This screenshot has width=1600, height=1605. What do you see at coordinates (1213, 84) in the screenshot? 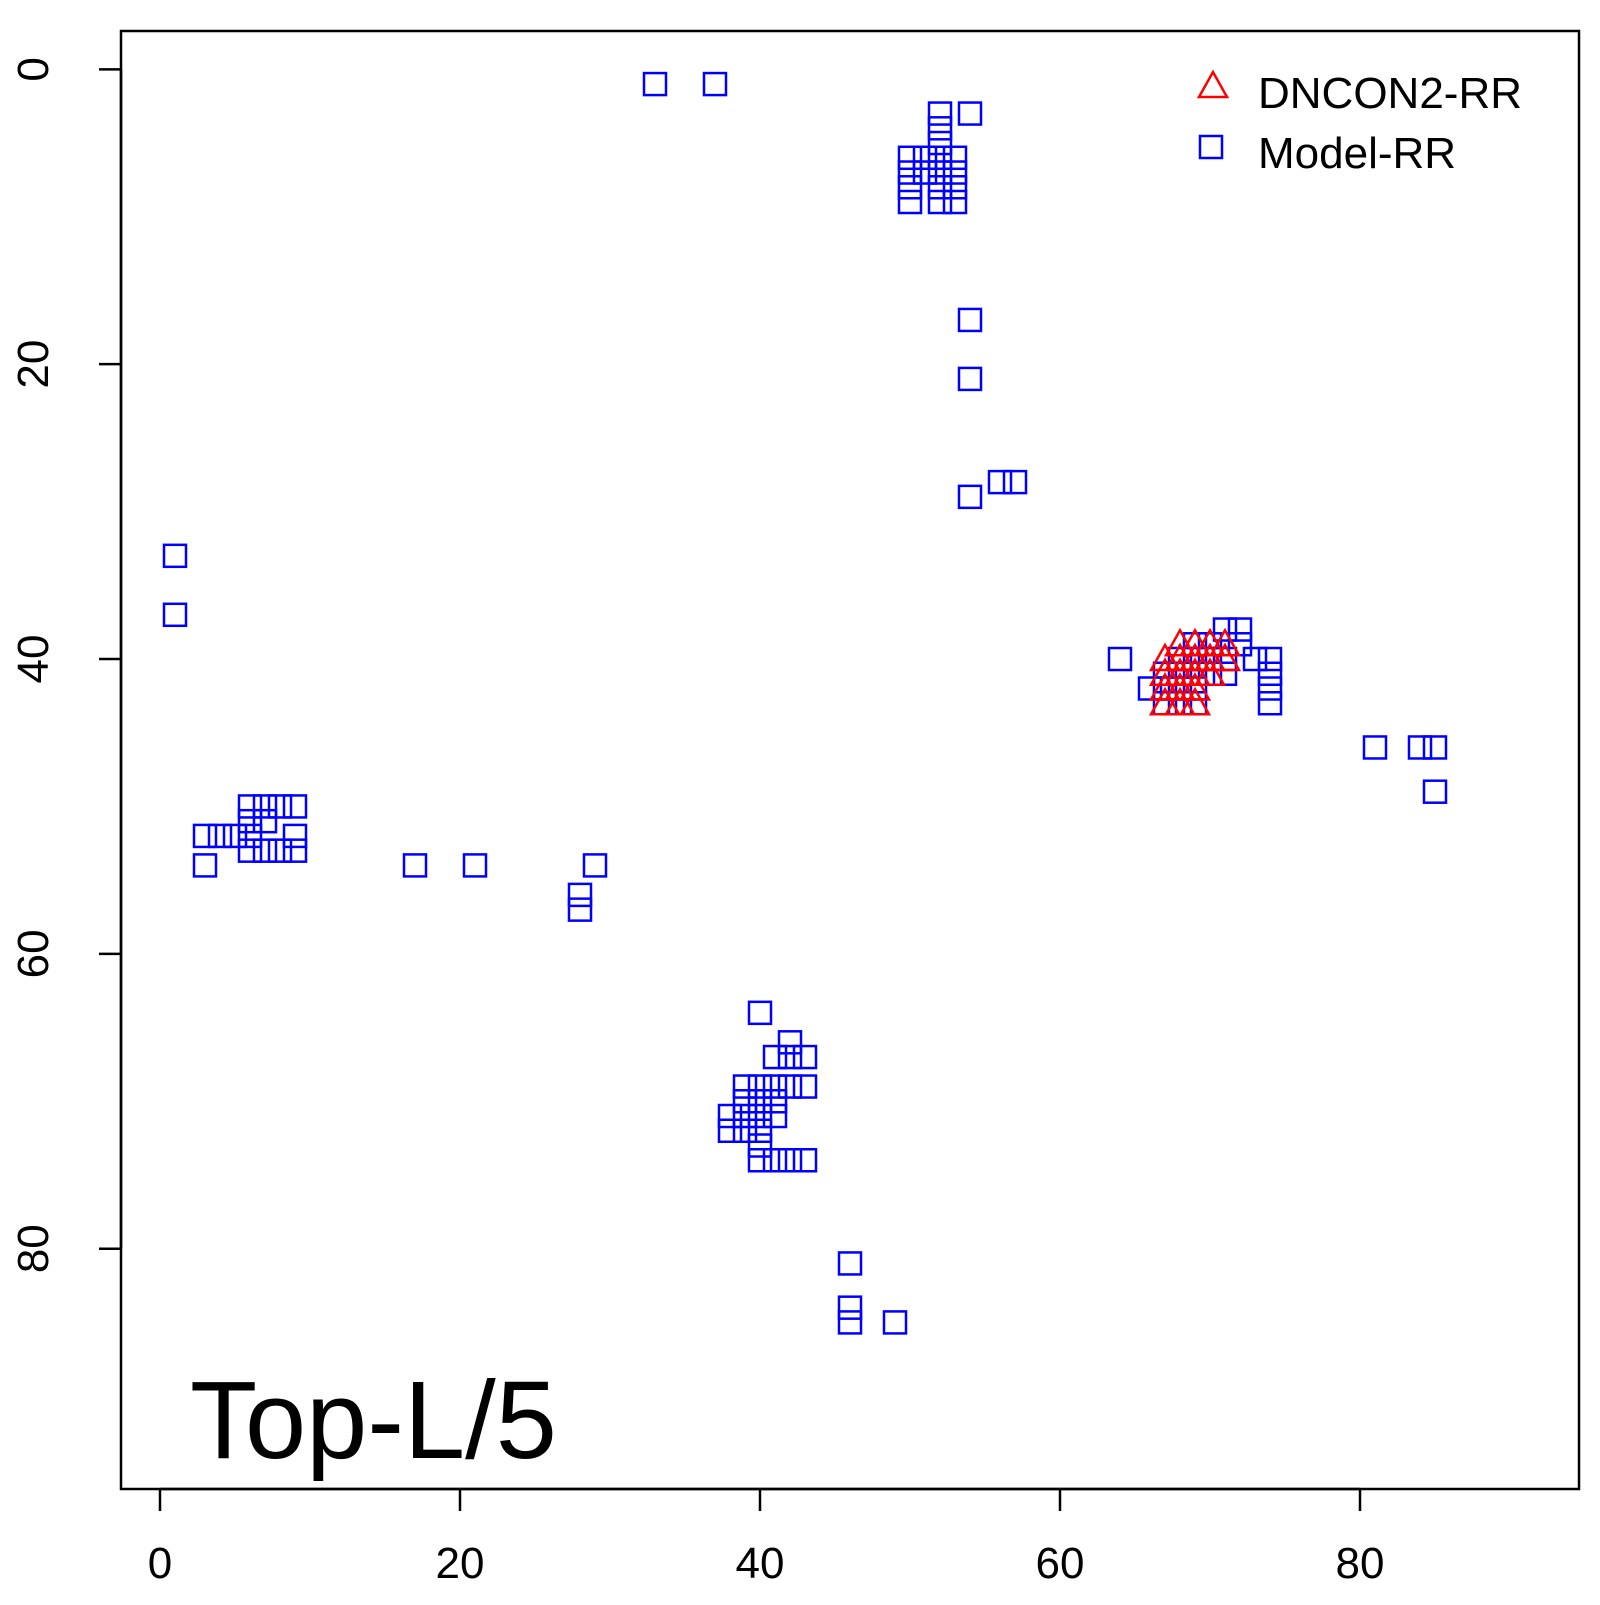
I see `legend-marker-dncon2-rr` at bounding box center [1213, 84].